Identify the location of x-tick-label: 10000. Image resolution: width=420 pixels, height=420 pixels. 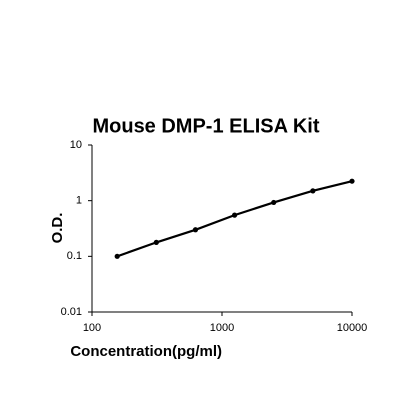
(352, 328).